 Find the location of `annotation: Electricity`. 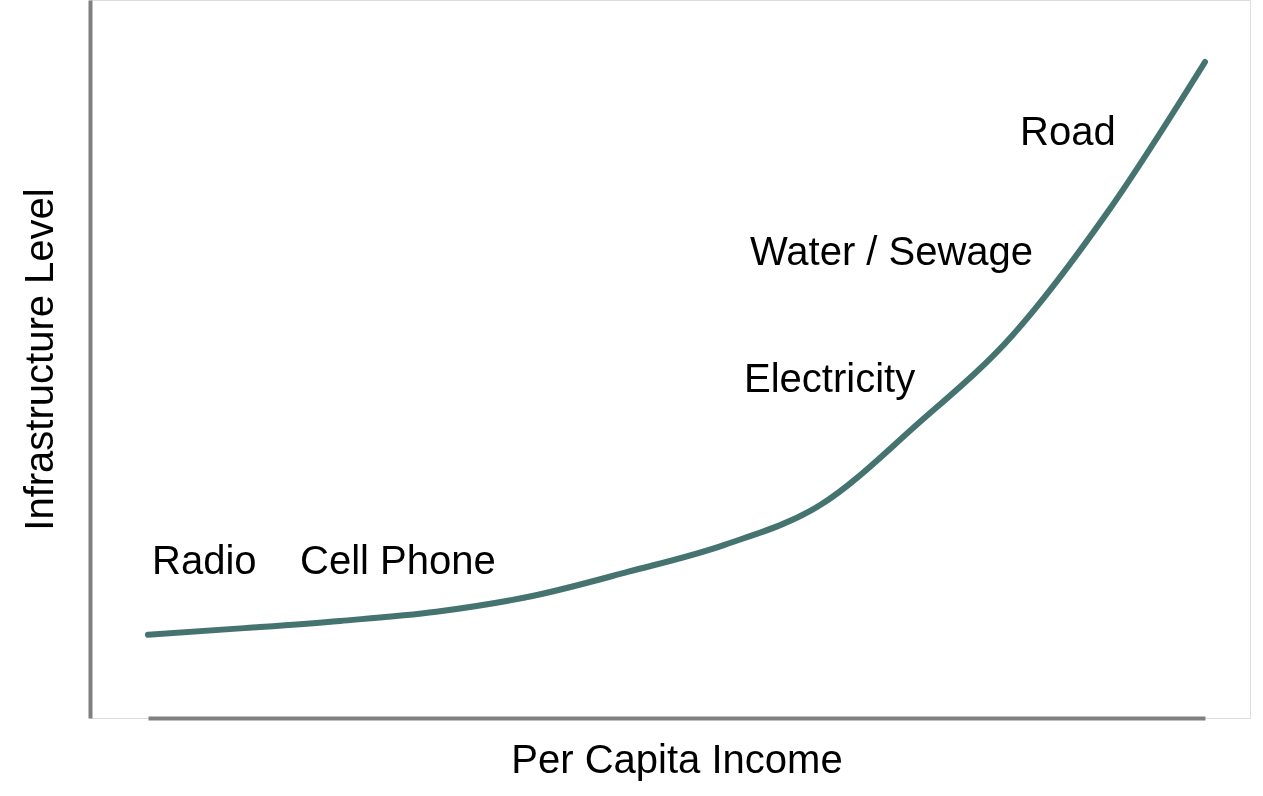

annotation: Electricity is located at coordinates (830, 378).